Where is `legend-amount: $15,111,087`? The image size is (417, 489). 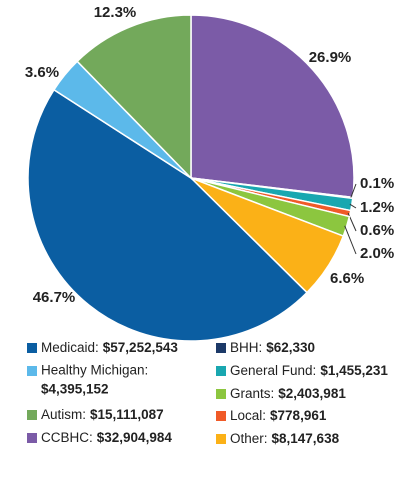 legend-amount: $15,111,087 is located at coordinates (127, 414).